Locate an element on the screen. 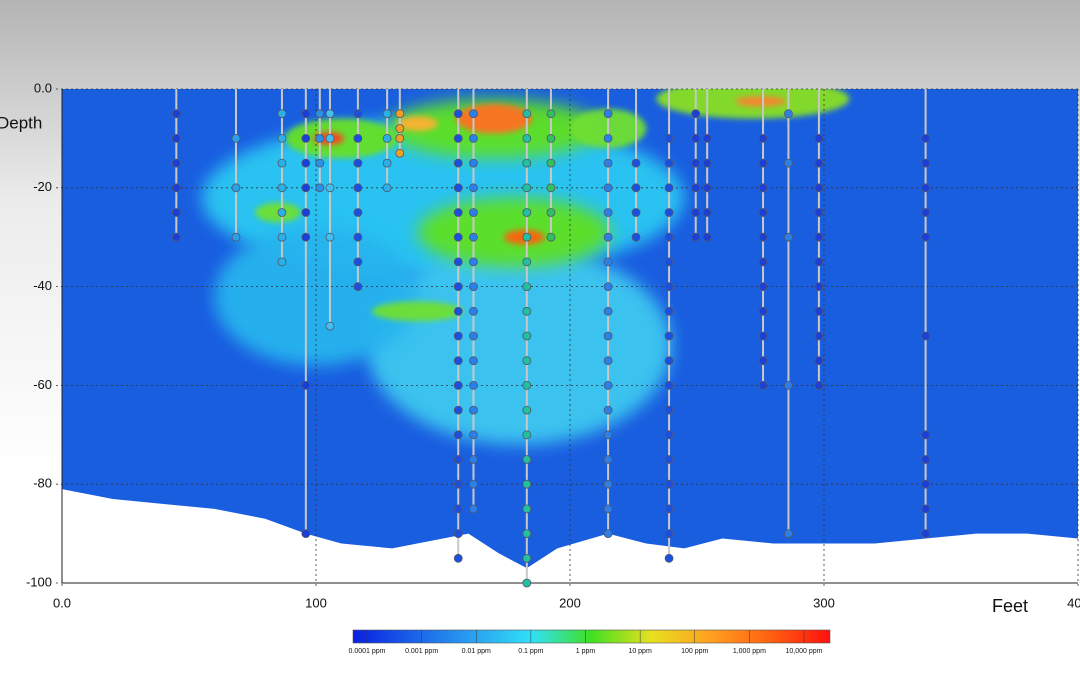 The width and height of the screenshot is (1080, 675). colorbar-label: 0.0001 ppm is located at coordinates (367, 651).